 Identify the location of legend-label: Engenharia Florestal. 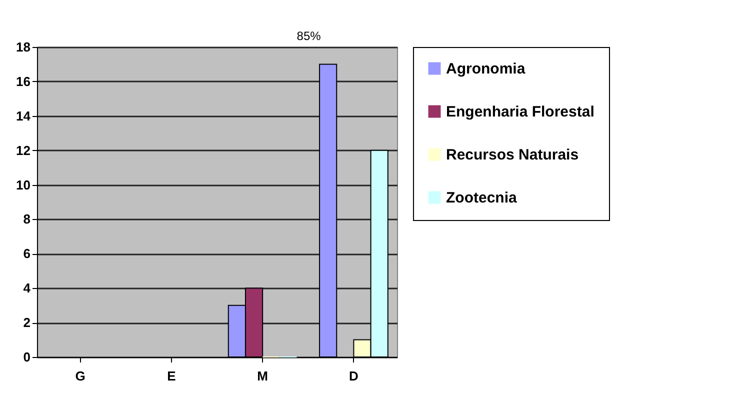
(520, 112).